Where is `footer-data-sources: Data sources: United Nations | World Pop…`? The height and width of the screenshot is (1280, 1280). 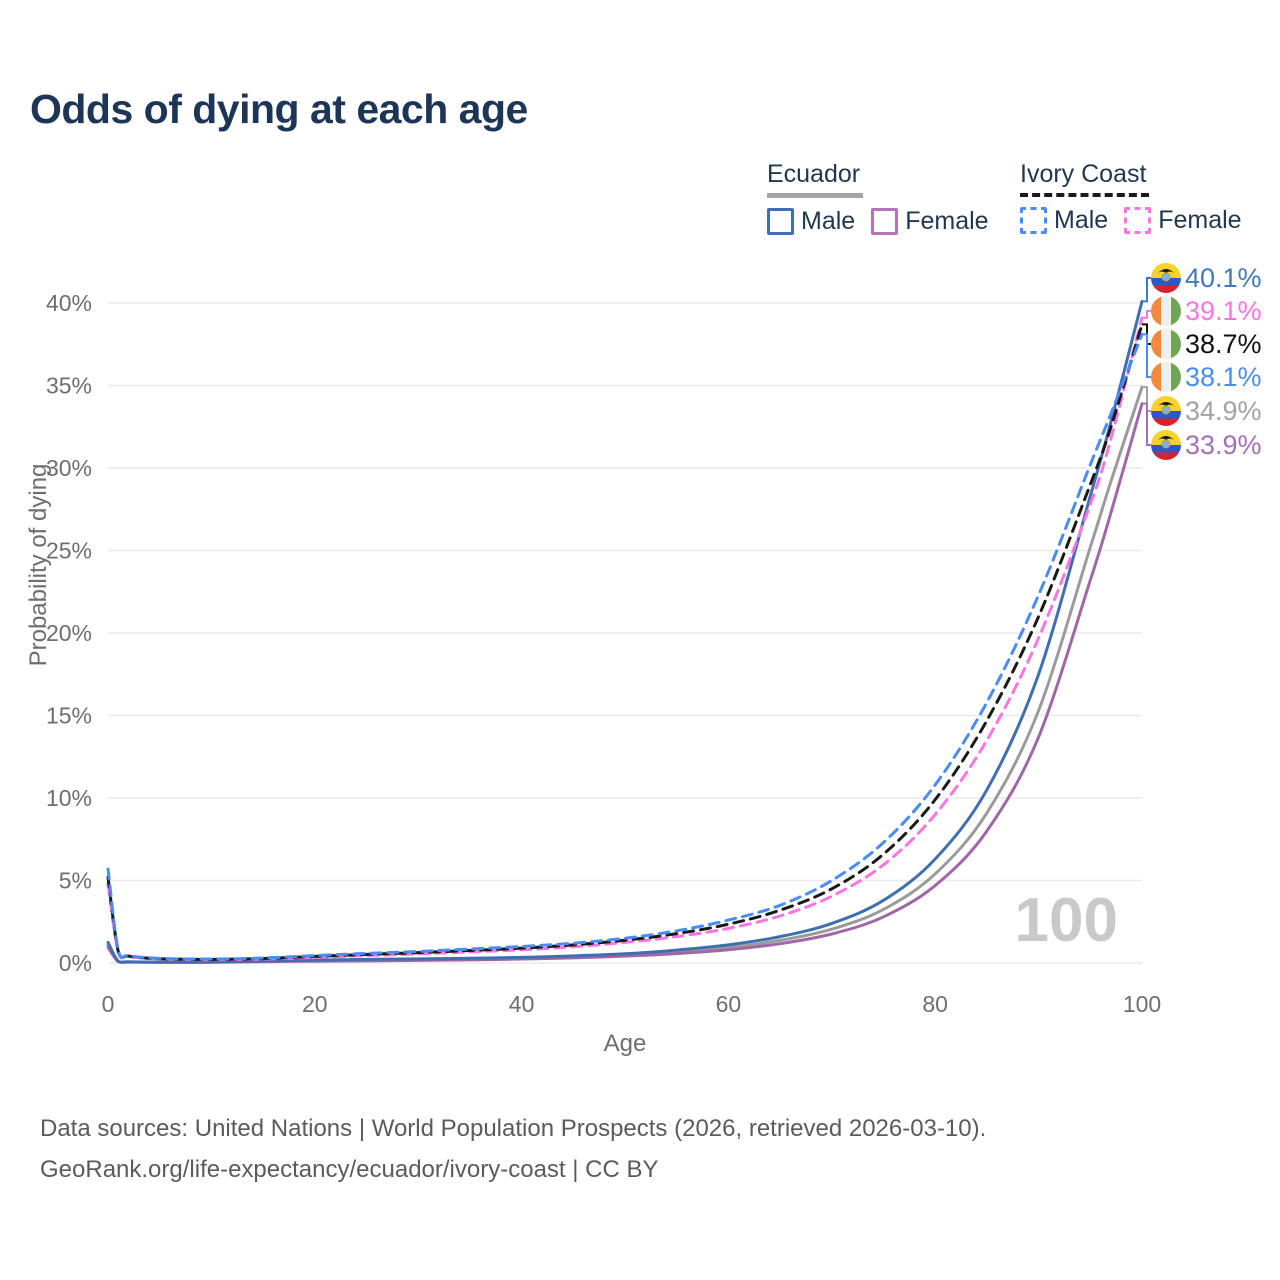 footer-data-sources: Data sources: United Nations | World Pop… is located at coordinates (513, 1128).